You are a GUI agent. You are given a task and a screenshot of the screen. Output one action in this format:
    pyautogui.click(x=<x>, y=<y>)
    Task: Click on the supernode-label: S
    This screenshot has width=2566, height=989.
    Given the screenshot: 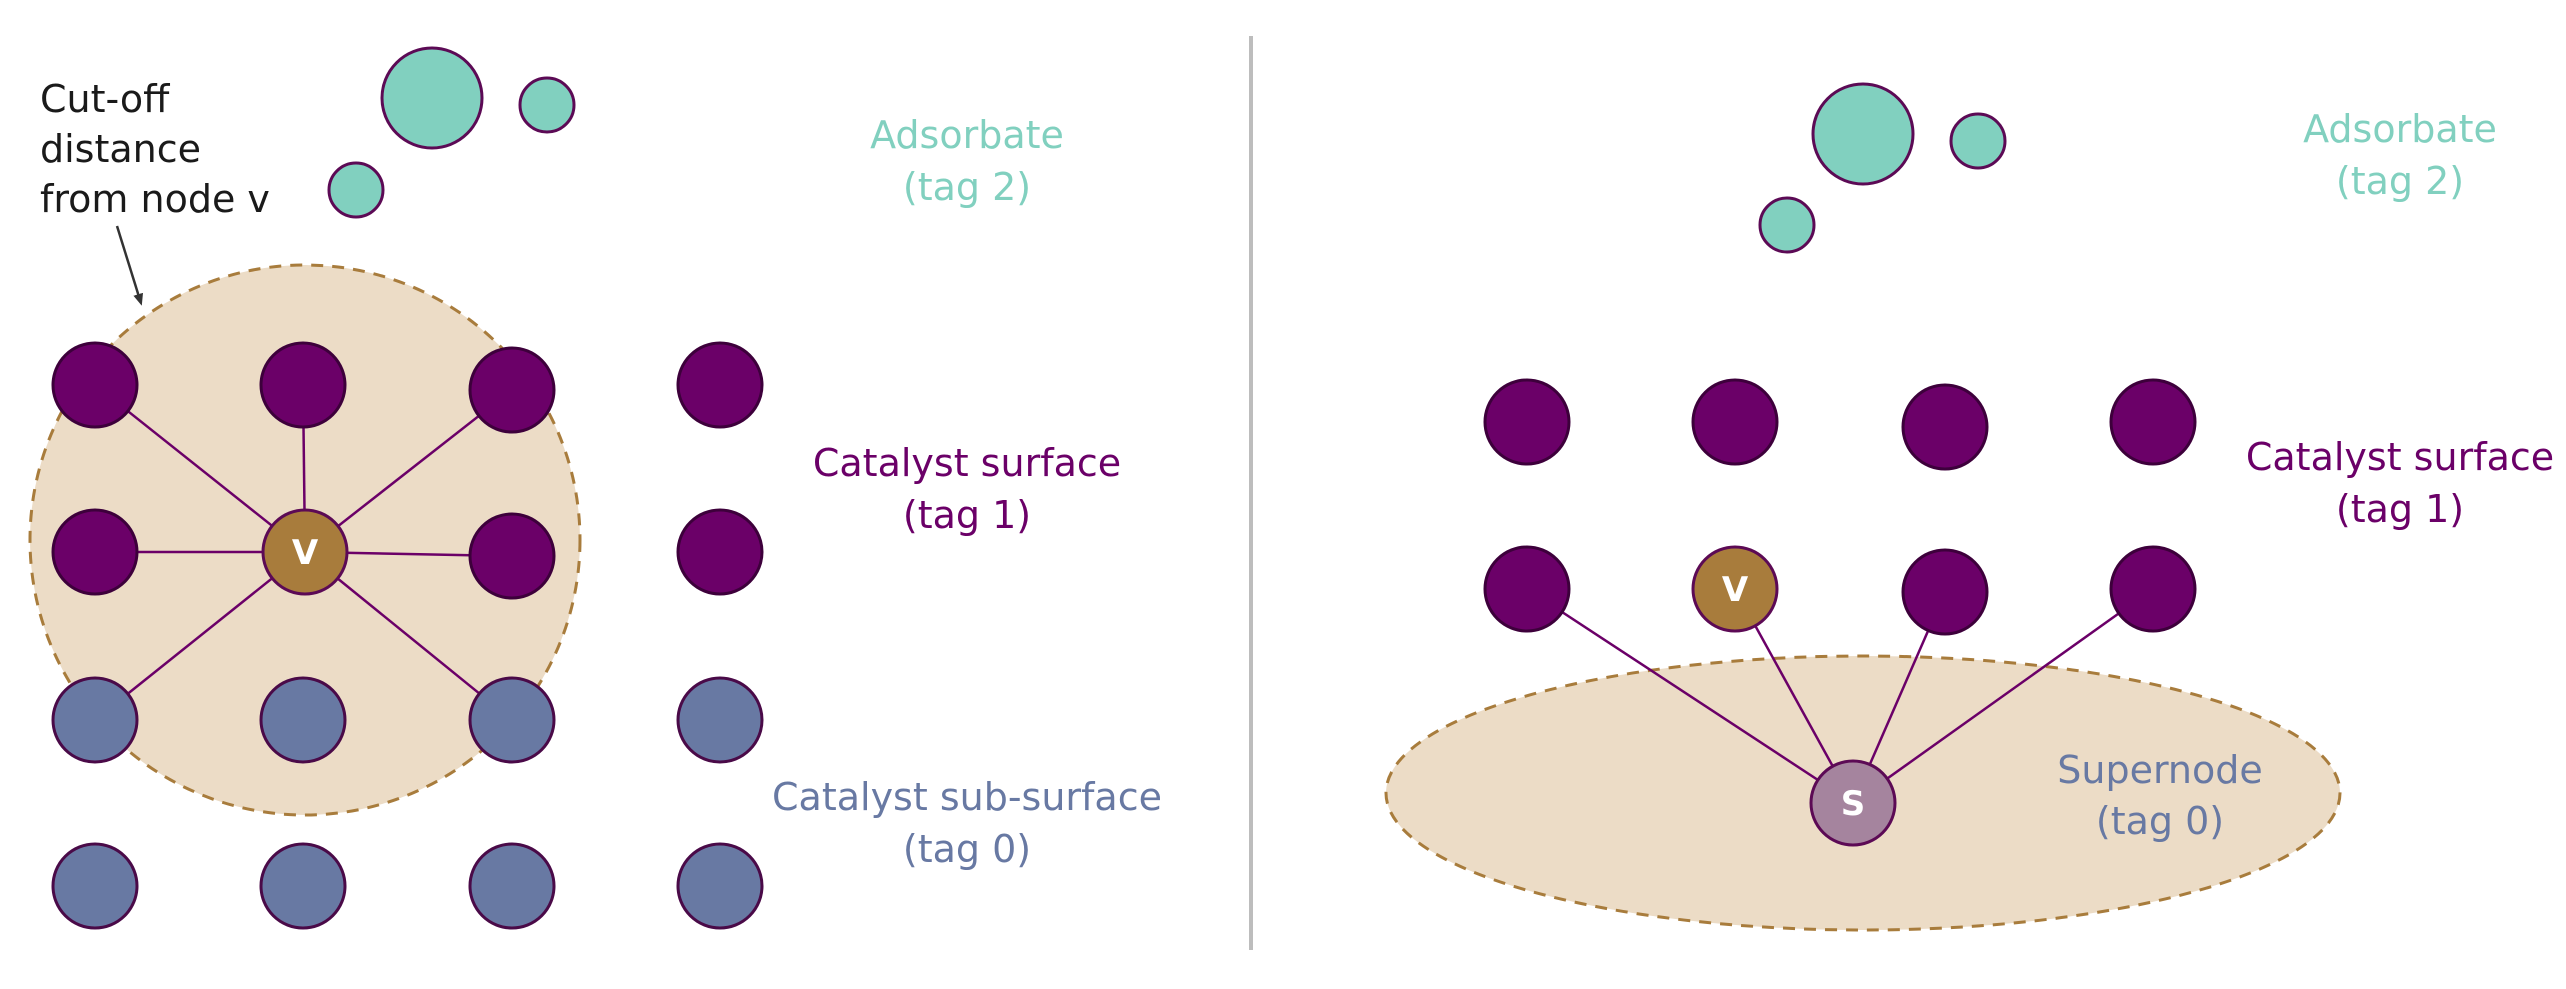 What is the action you would take?
    pyautogui.click(x=1853, y=804)
    